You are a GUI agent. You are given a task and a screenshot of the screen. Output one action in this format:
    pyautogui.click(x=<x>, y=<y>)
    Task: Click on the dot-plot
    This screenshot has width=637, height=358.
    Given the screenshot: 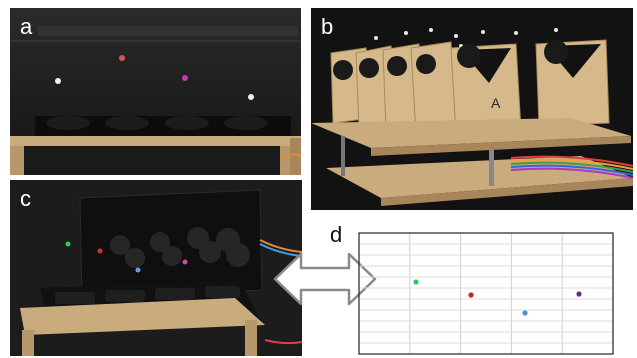 What is the action you would take?
    pyautogui.click(x=486, y=293)
    